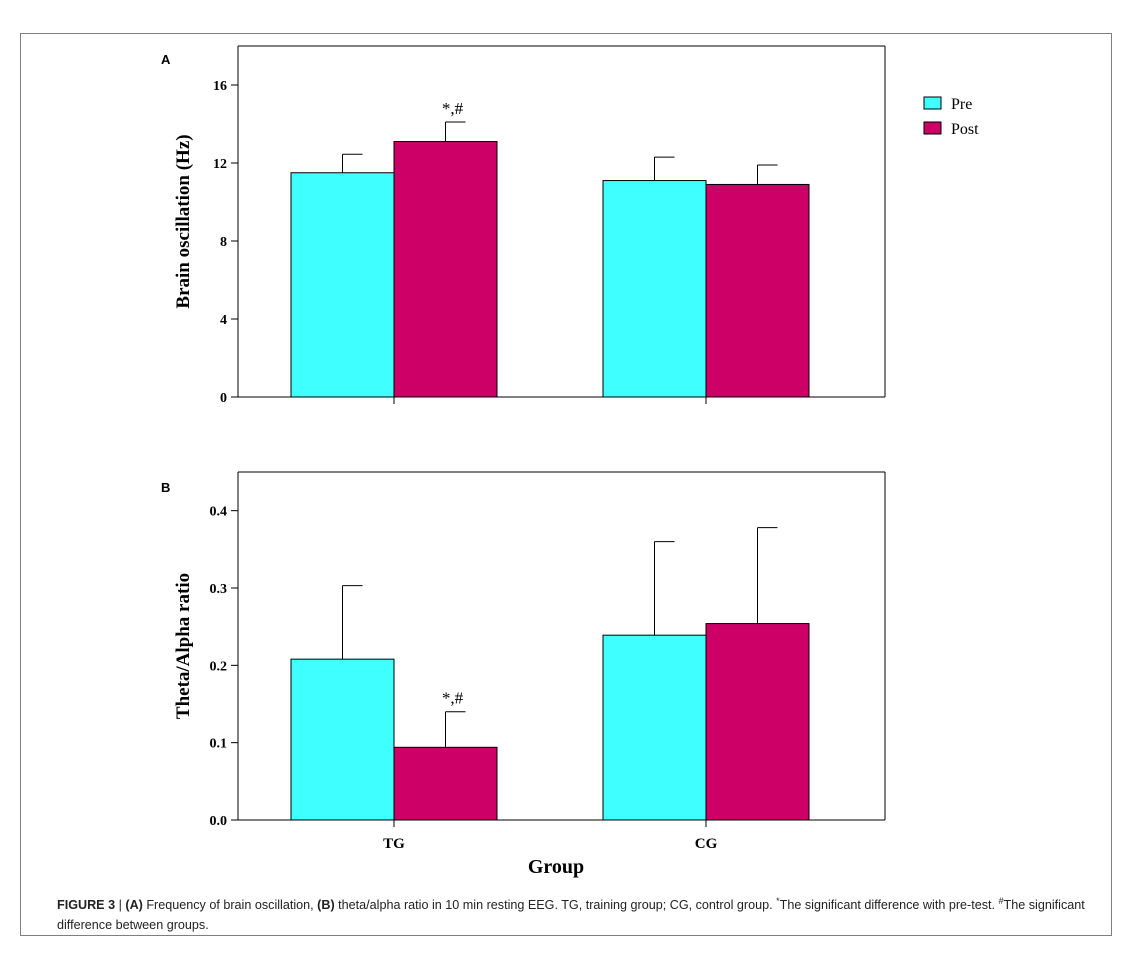 This screenshot has height=970, width=1124. I want to click on panel-label: B, so click(165, 487).